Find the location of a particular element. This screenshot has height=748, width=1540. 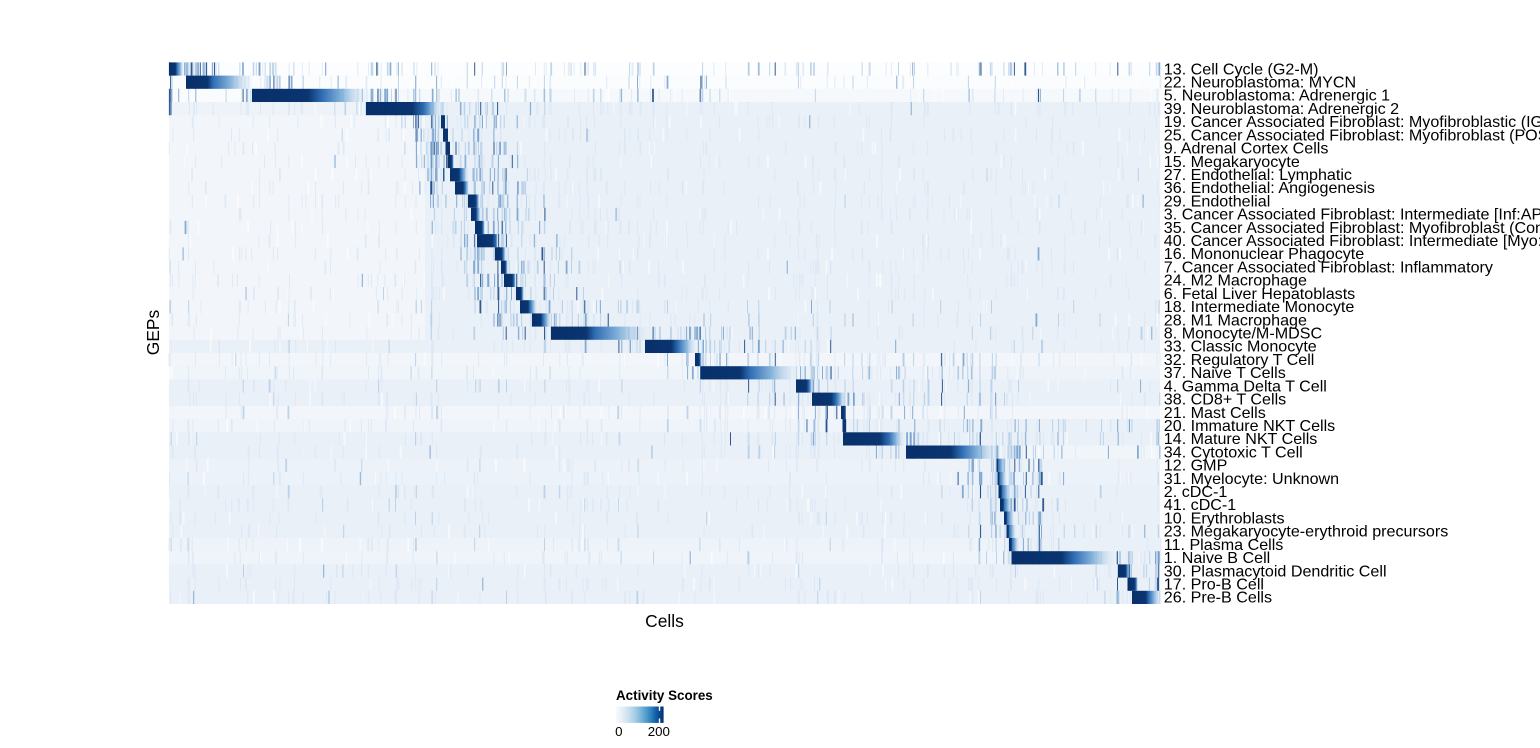

svg-text: 13. Cell Cycle (G2-M) is located at coordinates (1241, 69).